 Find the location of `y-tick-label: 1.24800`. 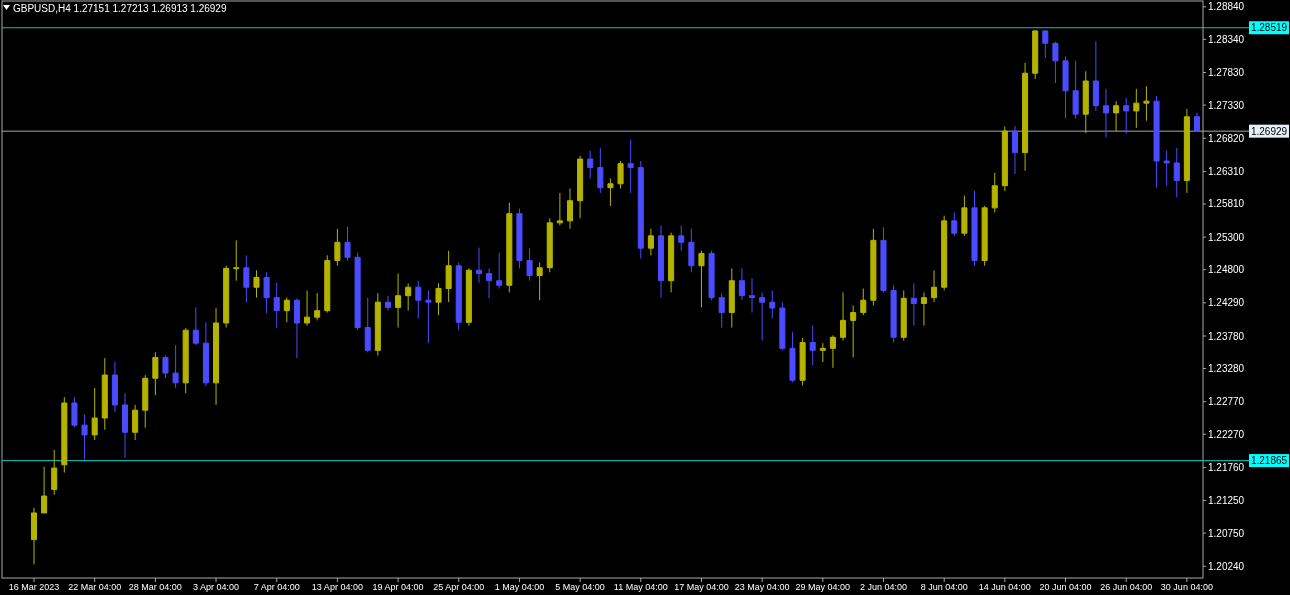

y-tick-label: 1.24800 is located at coordinates (1226, 270).